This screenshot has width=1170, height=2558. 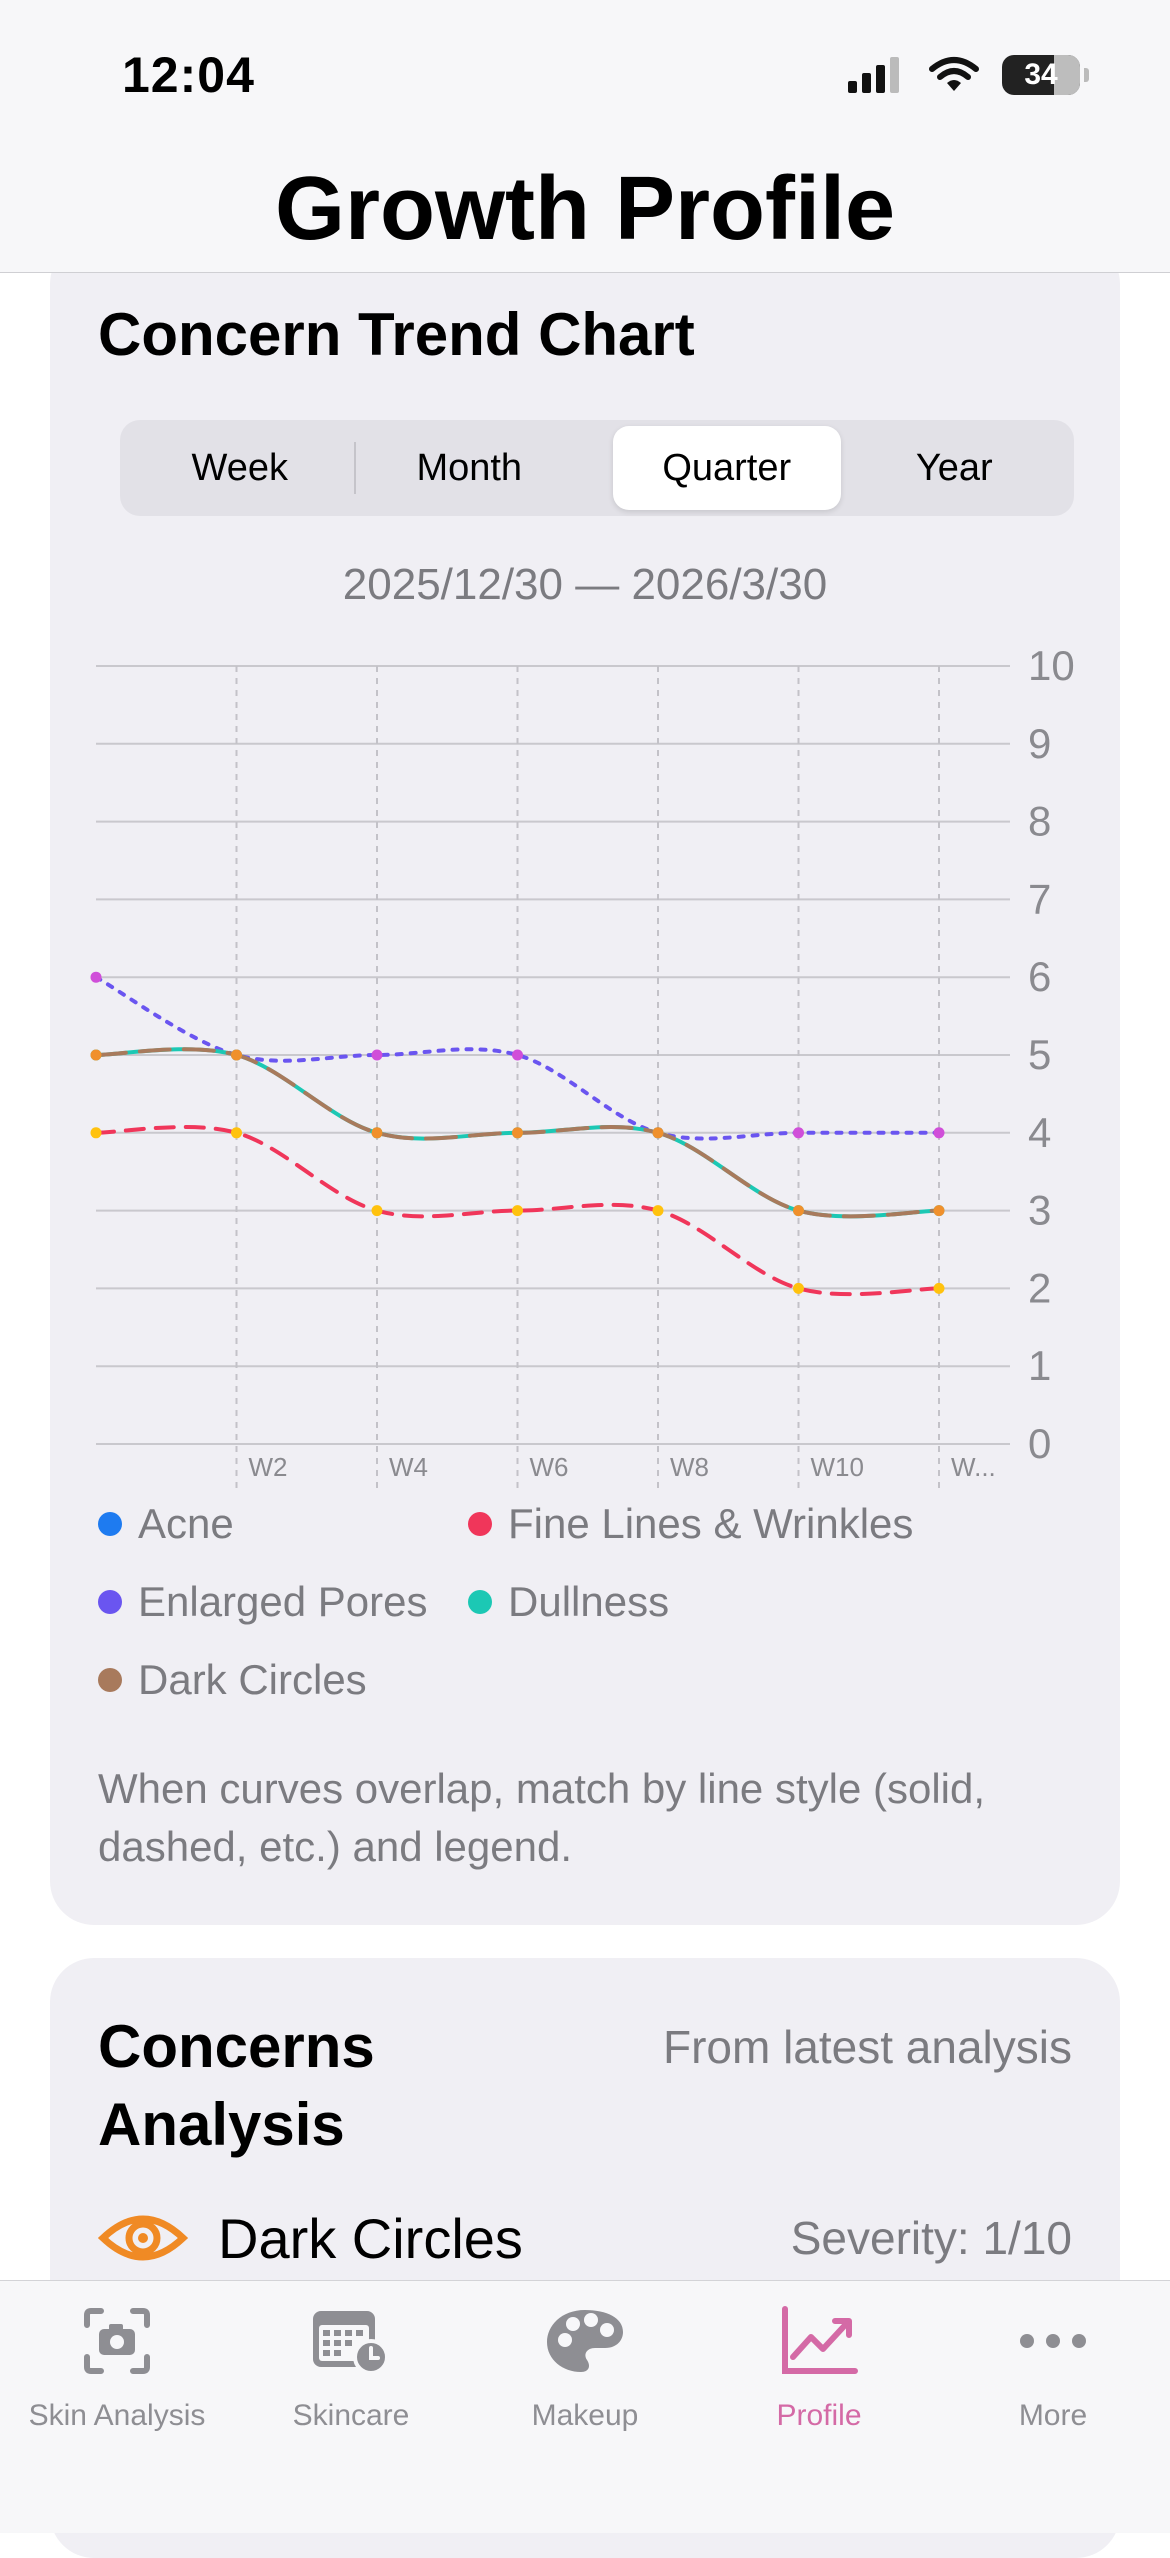 What do you see at coordinates (1039, 1054) in the screenshot?
I see `y-tick-label: 5` at bounding box center [1039, 1054].